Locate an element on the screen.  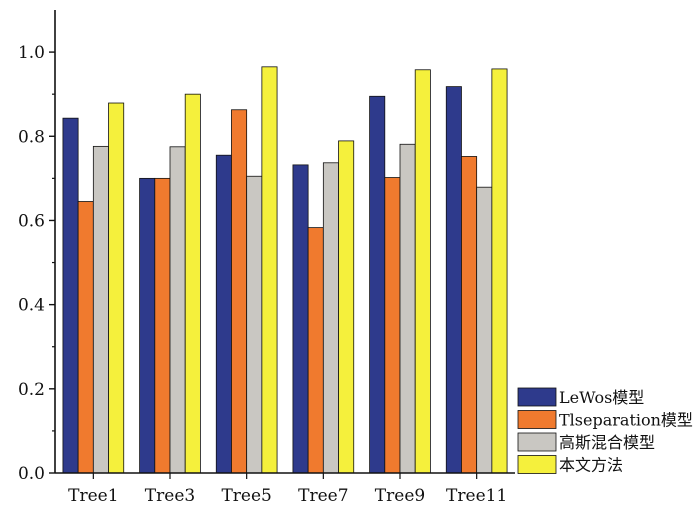
x-tick-label: Tree3 is located at coordinates (170, 496).